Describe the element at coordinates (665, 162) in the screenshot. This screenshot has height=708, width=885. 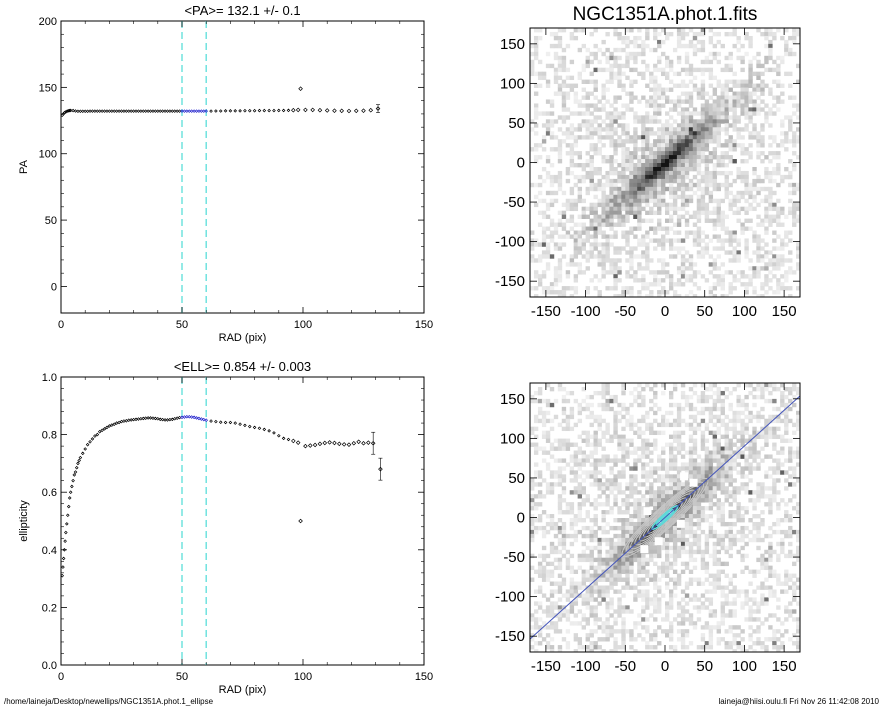
I see `galaxy-pixel-map` at that location.